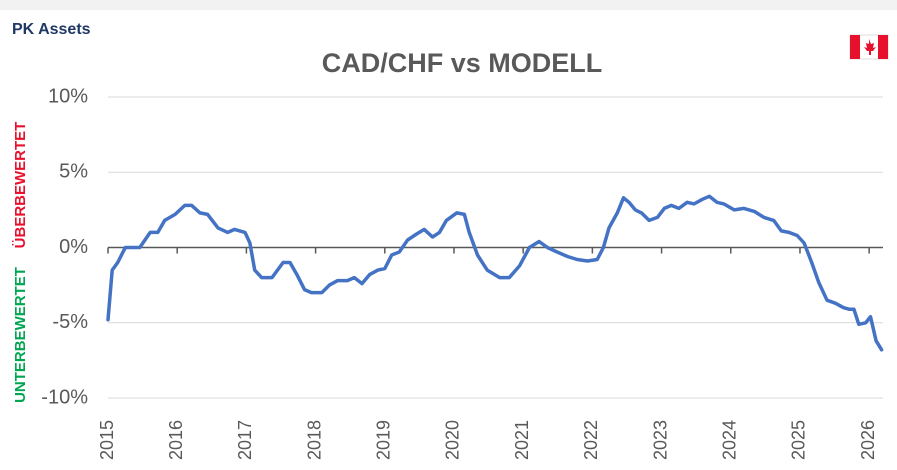 Image resolution: width=897 pixels, height=470 pixels. Describe the element at coordinates (522, 440) in the screenshot. I see `x-tick-label: 2021` at that location.